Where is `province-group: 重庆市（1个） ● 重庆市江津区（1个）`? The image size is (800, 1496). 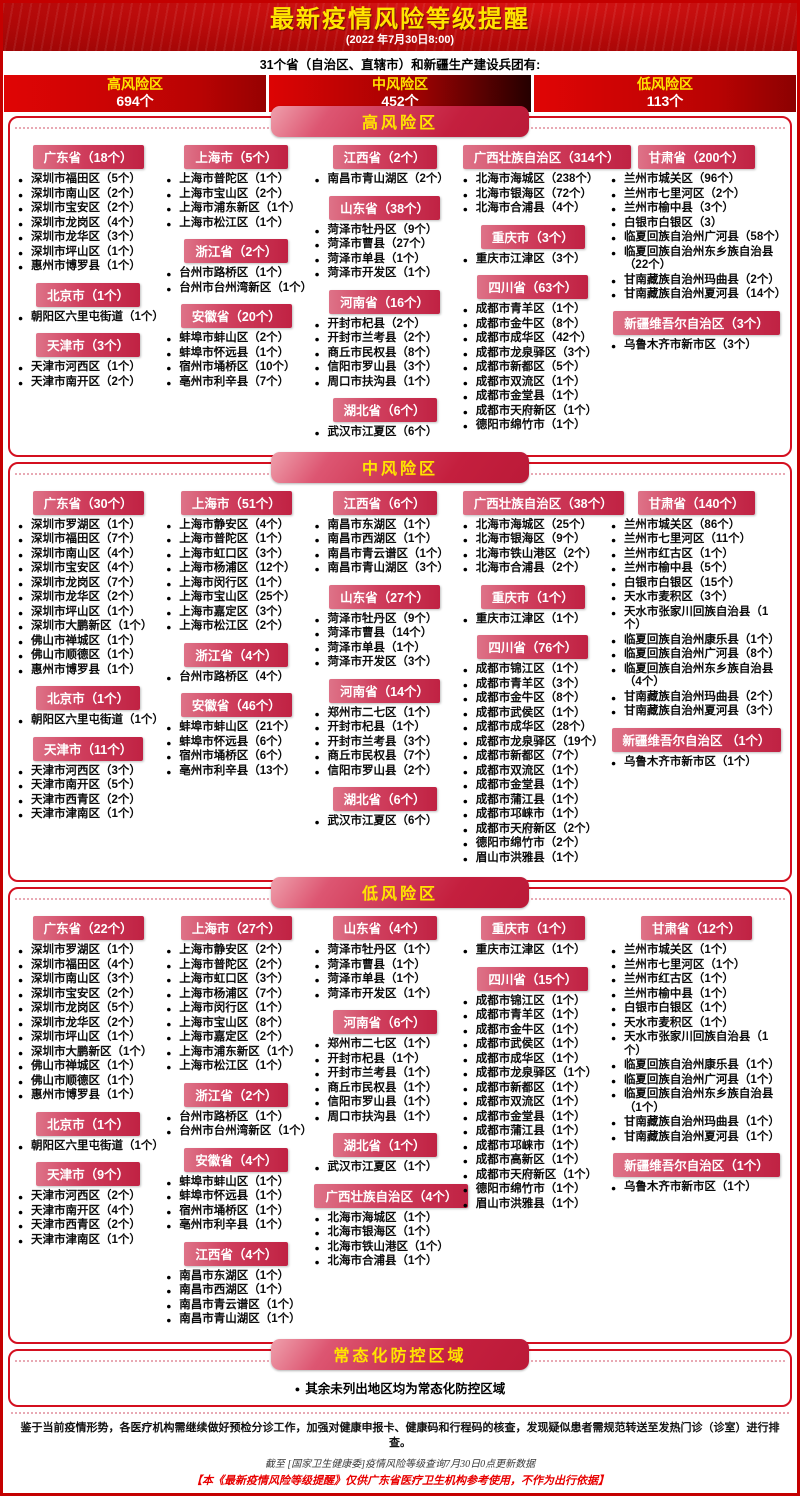 province-group: 重庆市（1个） ● 重庆市江津区（1个） is located at coordinates (533, 605).